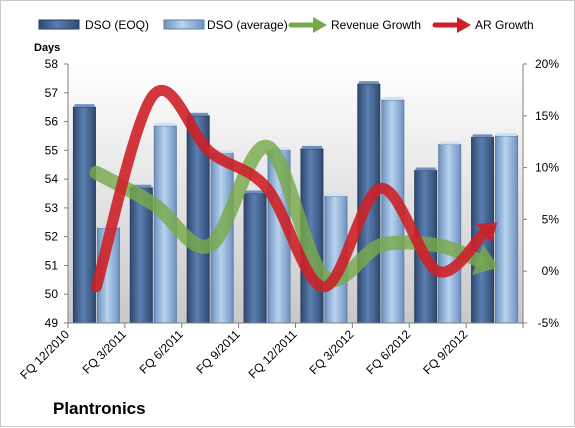  What do you see at coordinates (547, 168) in the screenshot?
I see `y2-tick-label-3: 10%` at bounding box center [547, 168].